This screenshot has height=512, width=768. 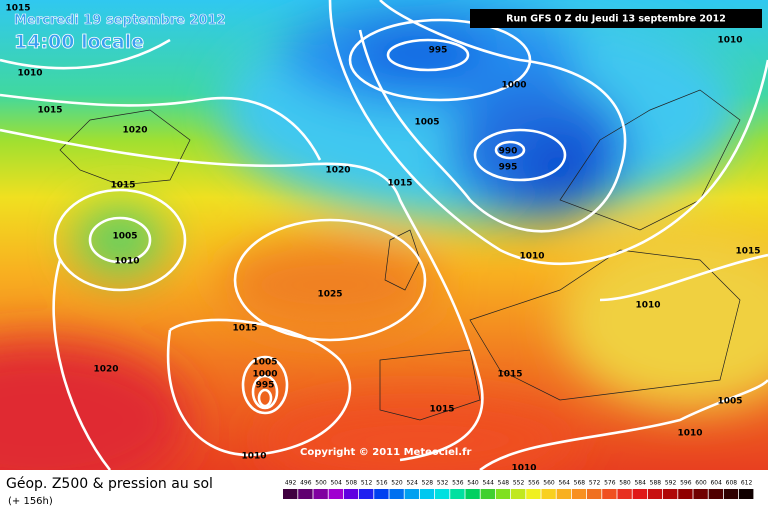 I want to click on scale-label: 520, so click(x=397, y=483).